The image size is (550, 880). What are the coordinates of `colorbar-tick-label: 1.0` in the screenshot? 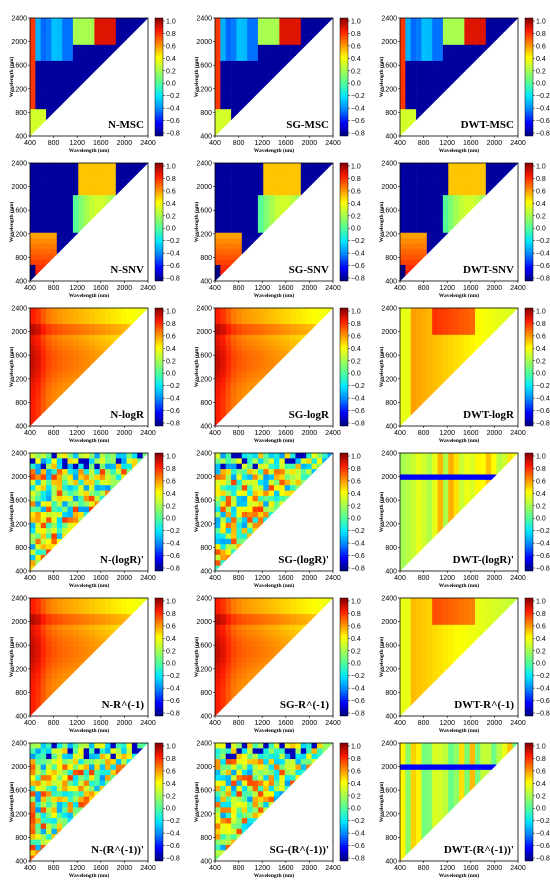 It's located at (541, 167).